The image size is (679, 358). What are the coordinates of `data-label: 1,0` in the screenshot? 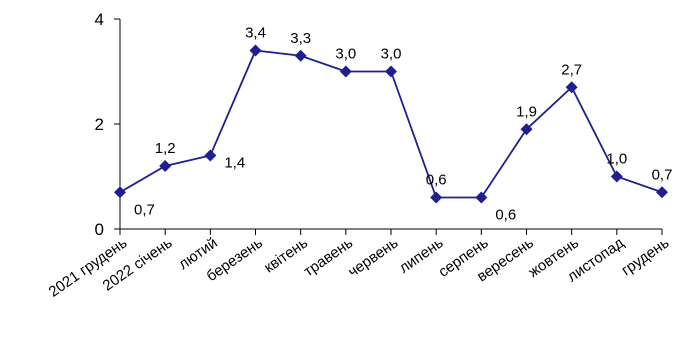 It's located at (616, 159).